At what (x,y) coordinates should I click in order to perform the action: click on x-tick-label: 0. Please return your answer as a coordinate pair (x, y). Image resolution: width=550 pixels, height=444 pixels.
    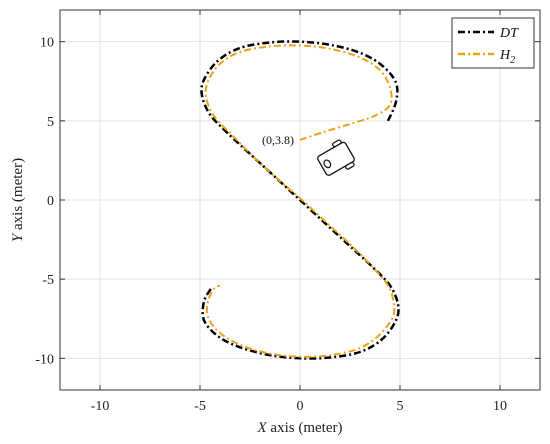
    Looking at the image, I should click on (300, 406).